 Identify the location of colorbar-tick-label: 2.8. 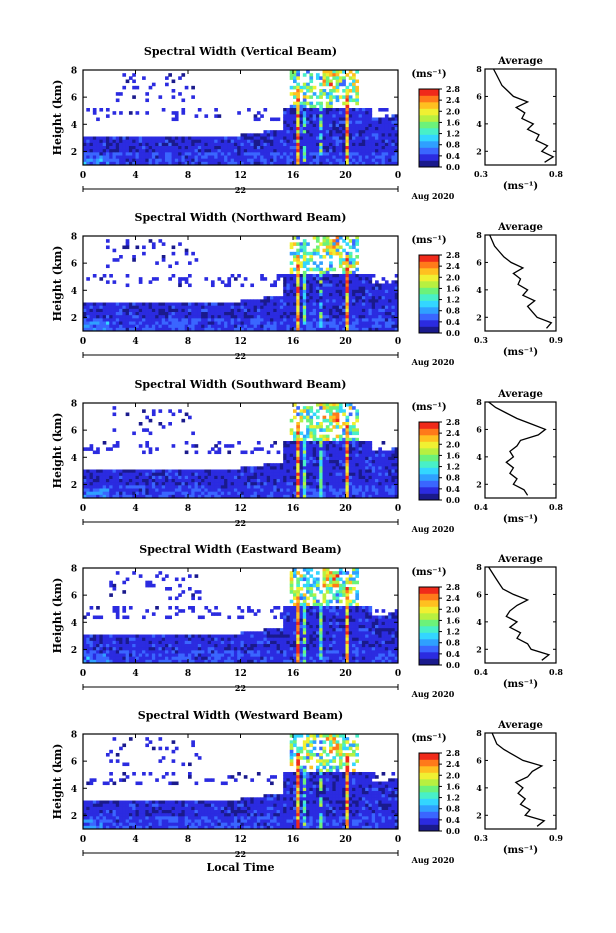
(453, 422).